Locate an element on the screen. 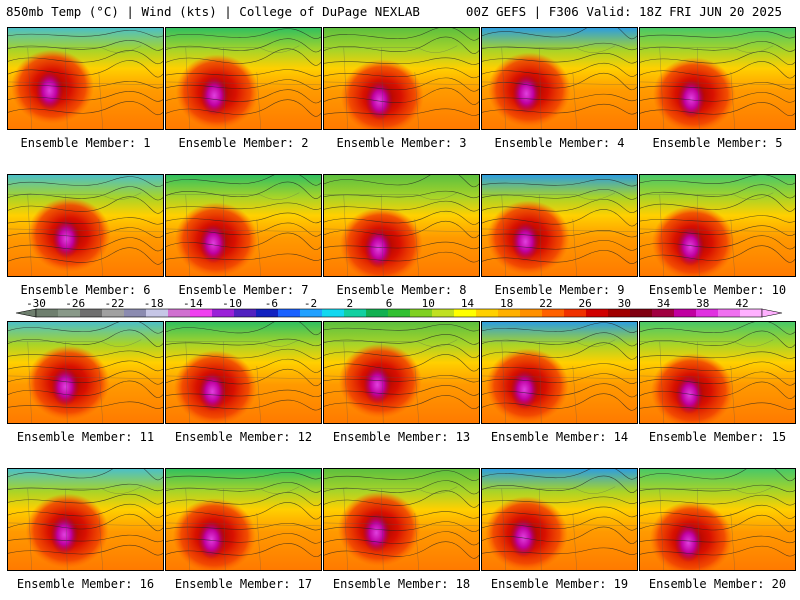 The width and height of the screenshot is (800, 600). ensemble-member-label: Ensemble Member: 7 is located at coordinates (243, 290).